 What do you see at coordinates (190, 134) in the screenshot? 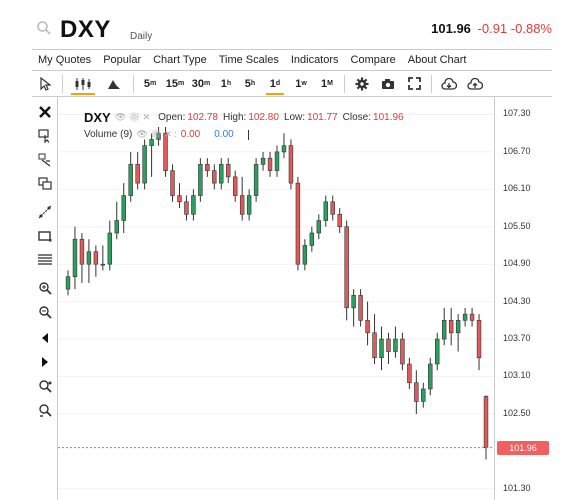
I see `volume-value-1: 0.00` at bounding box center [190, 134].